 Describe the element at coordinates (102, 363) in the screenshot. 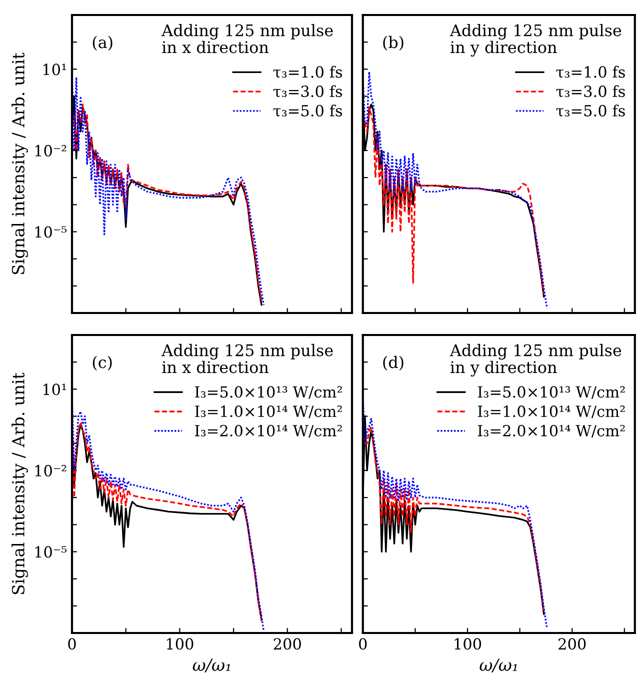

I see `annotation: (c)` at that location.